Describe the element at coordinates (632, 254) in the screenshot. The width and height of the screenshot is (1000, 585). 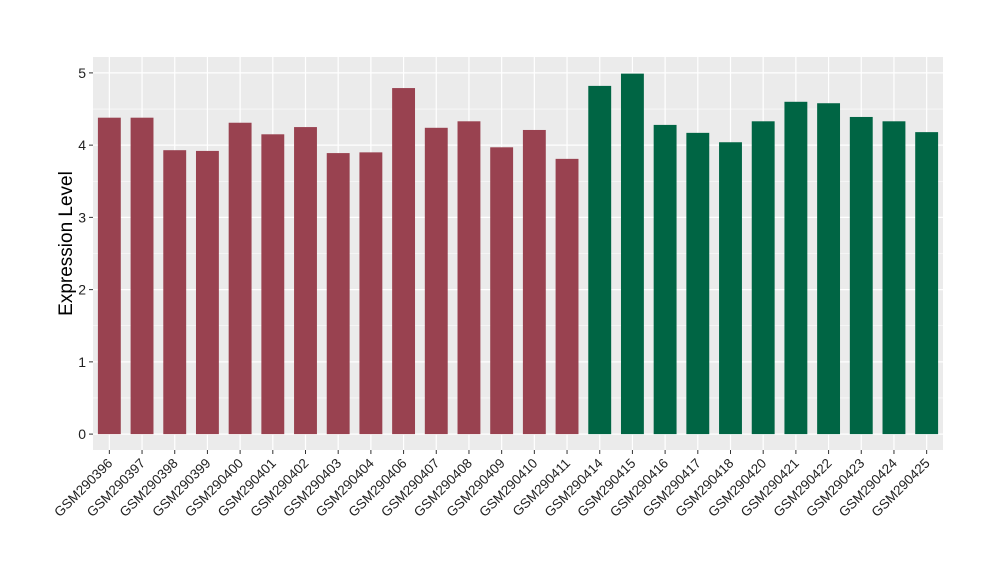
I see `bar-GSM290415` at that location.